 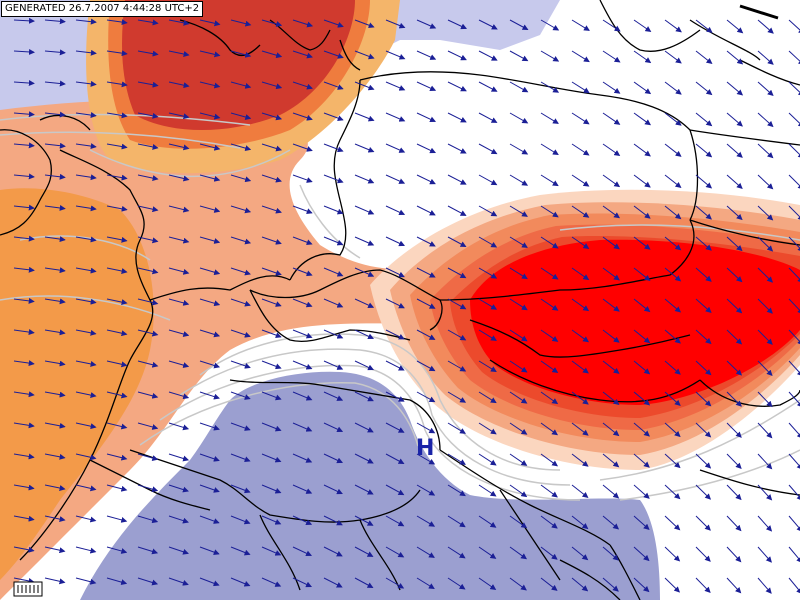 I want to click on color-scale-legend-icon, so click(x=28, y=589).